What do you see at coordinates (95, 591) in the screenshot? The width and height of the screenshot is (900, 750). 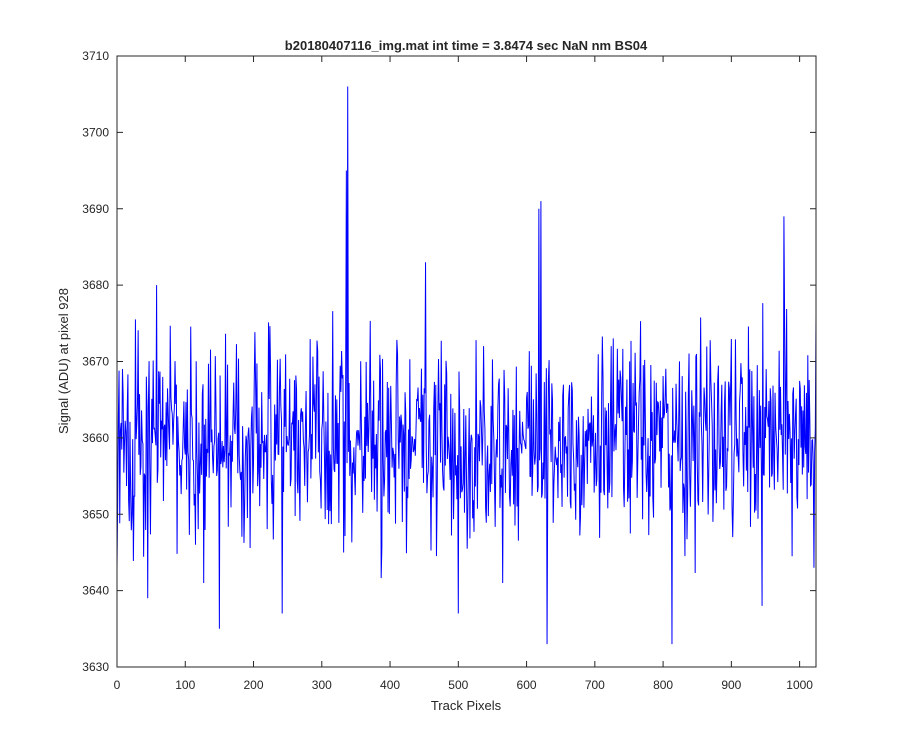 I see `y-tick-label: 3640` at bounding box center [95, 591].